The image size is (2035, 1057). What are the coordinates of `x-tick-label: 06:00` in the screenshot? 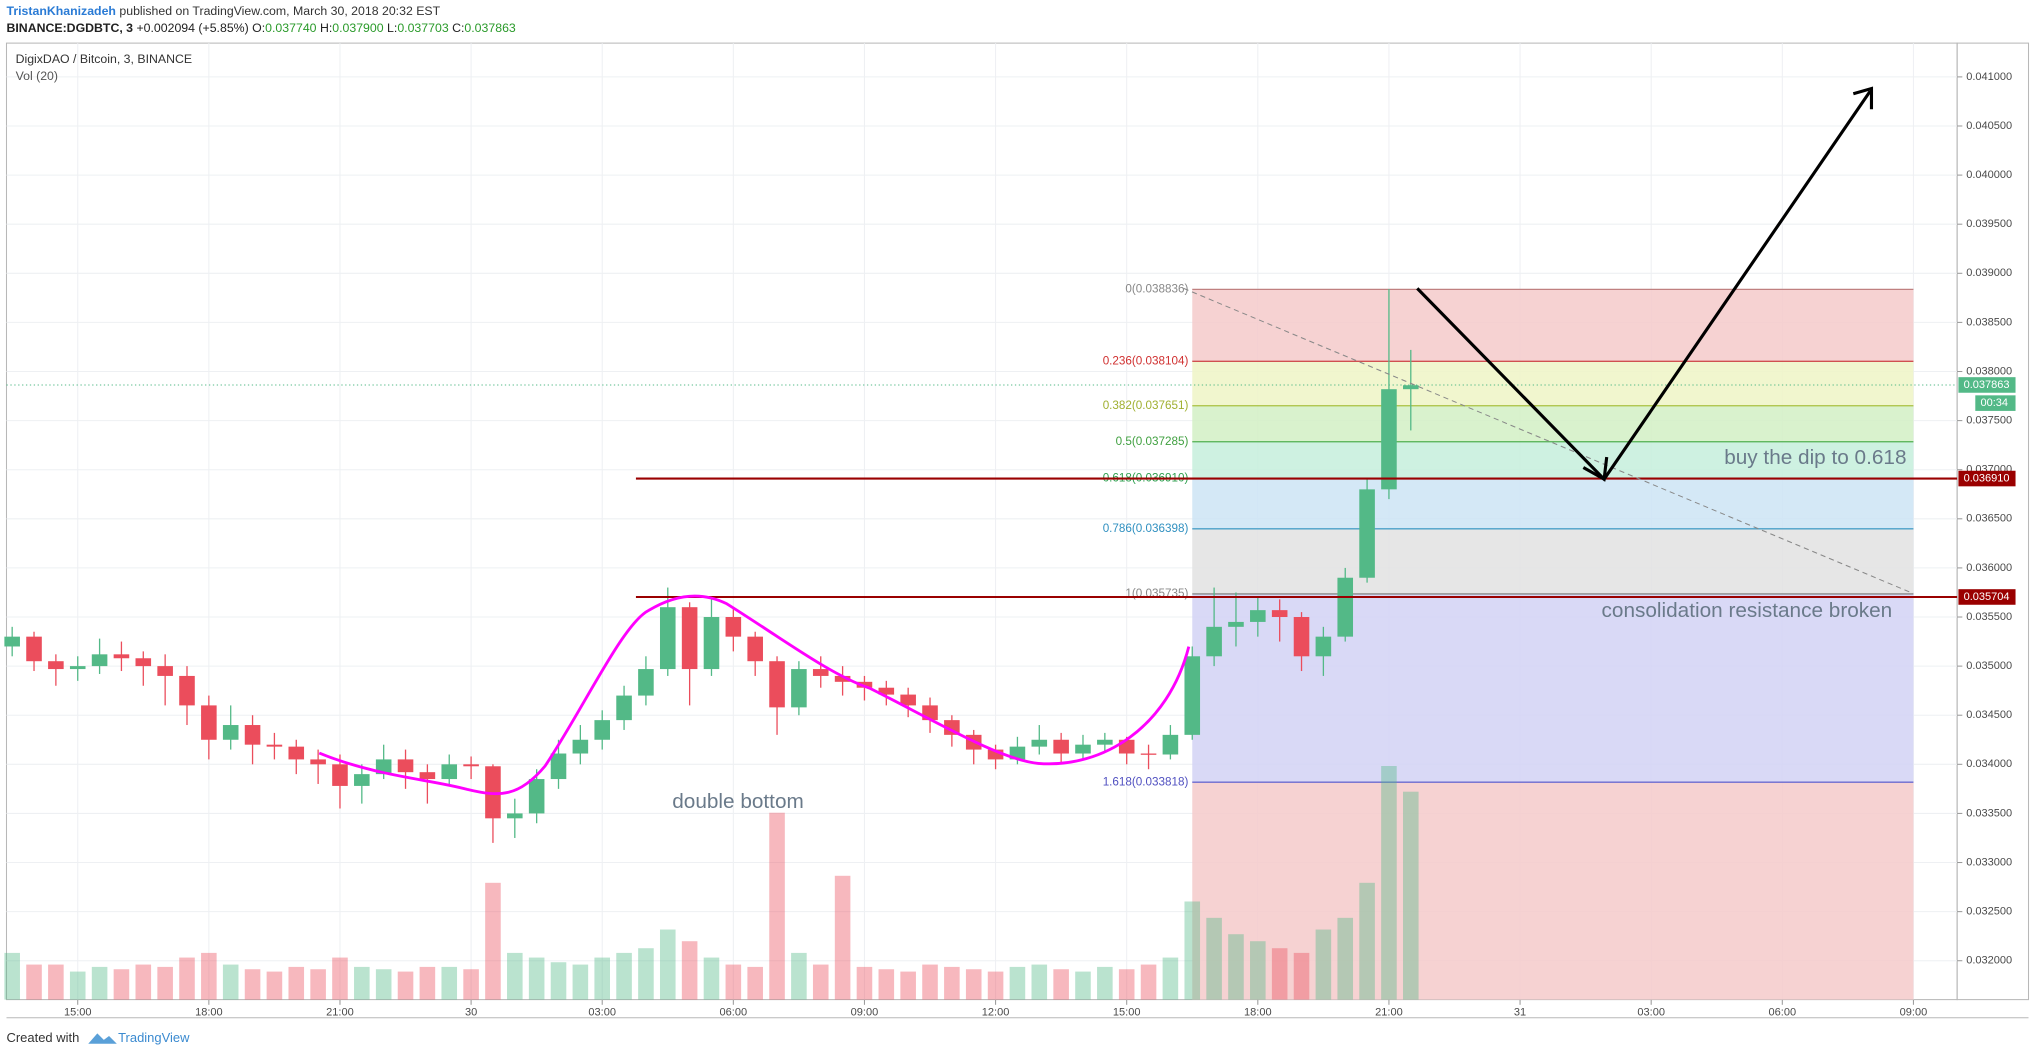 It's located at (734, 1012).